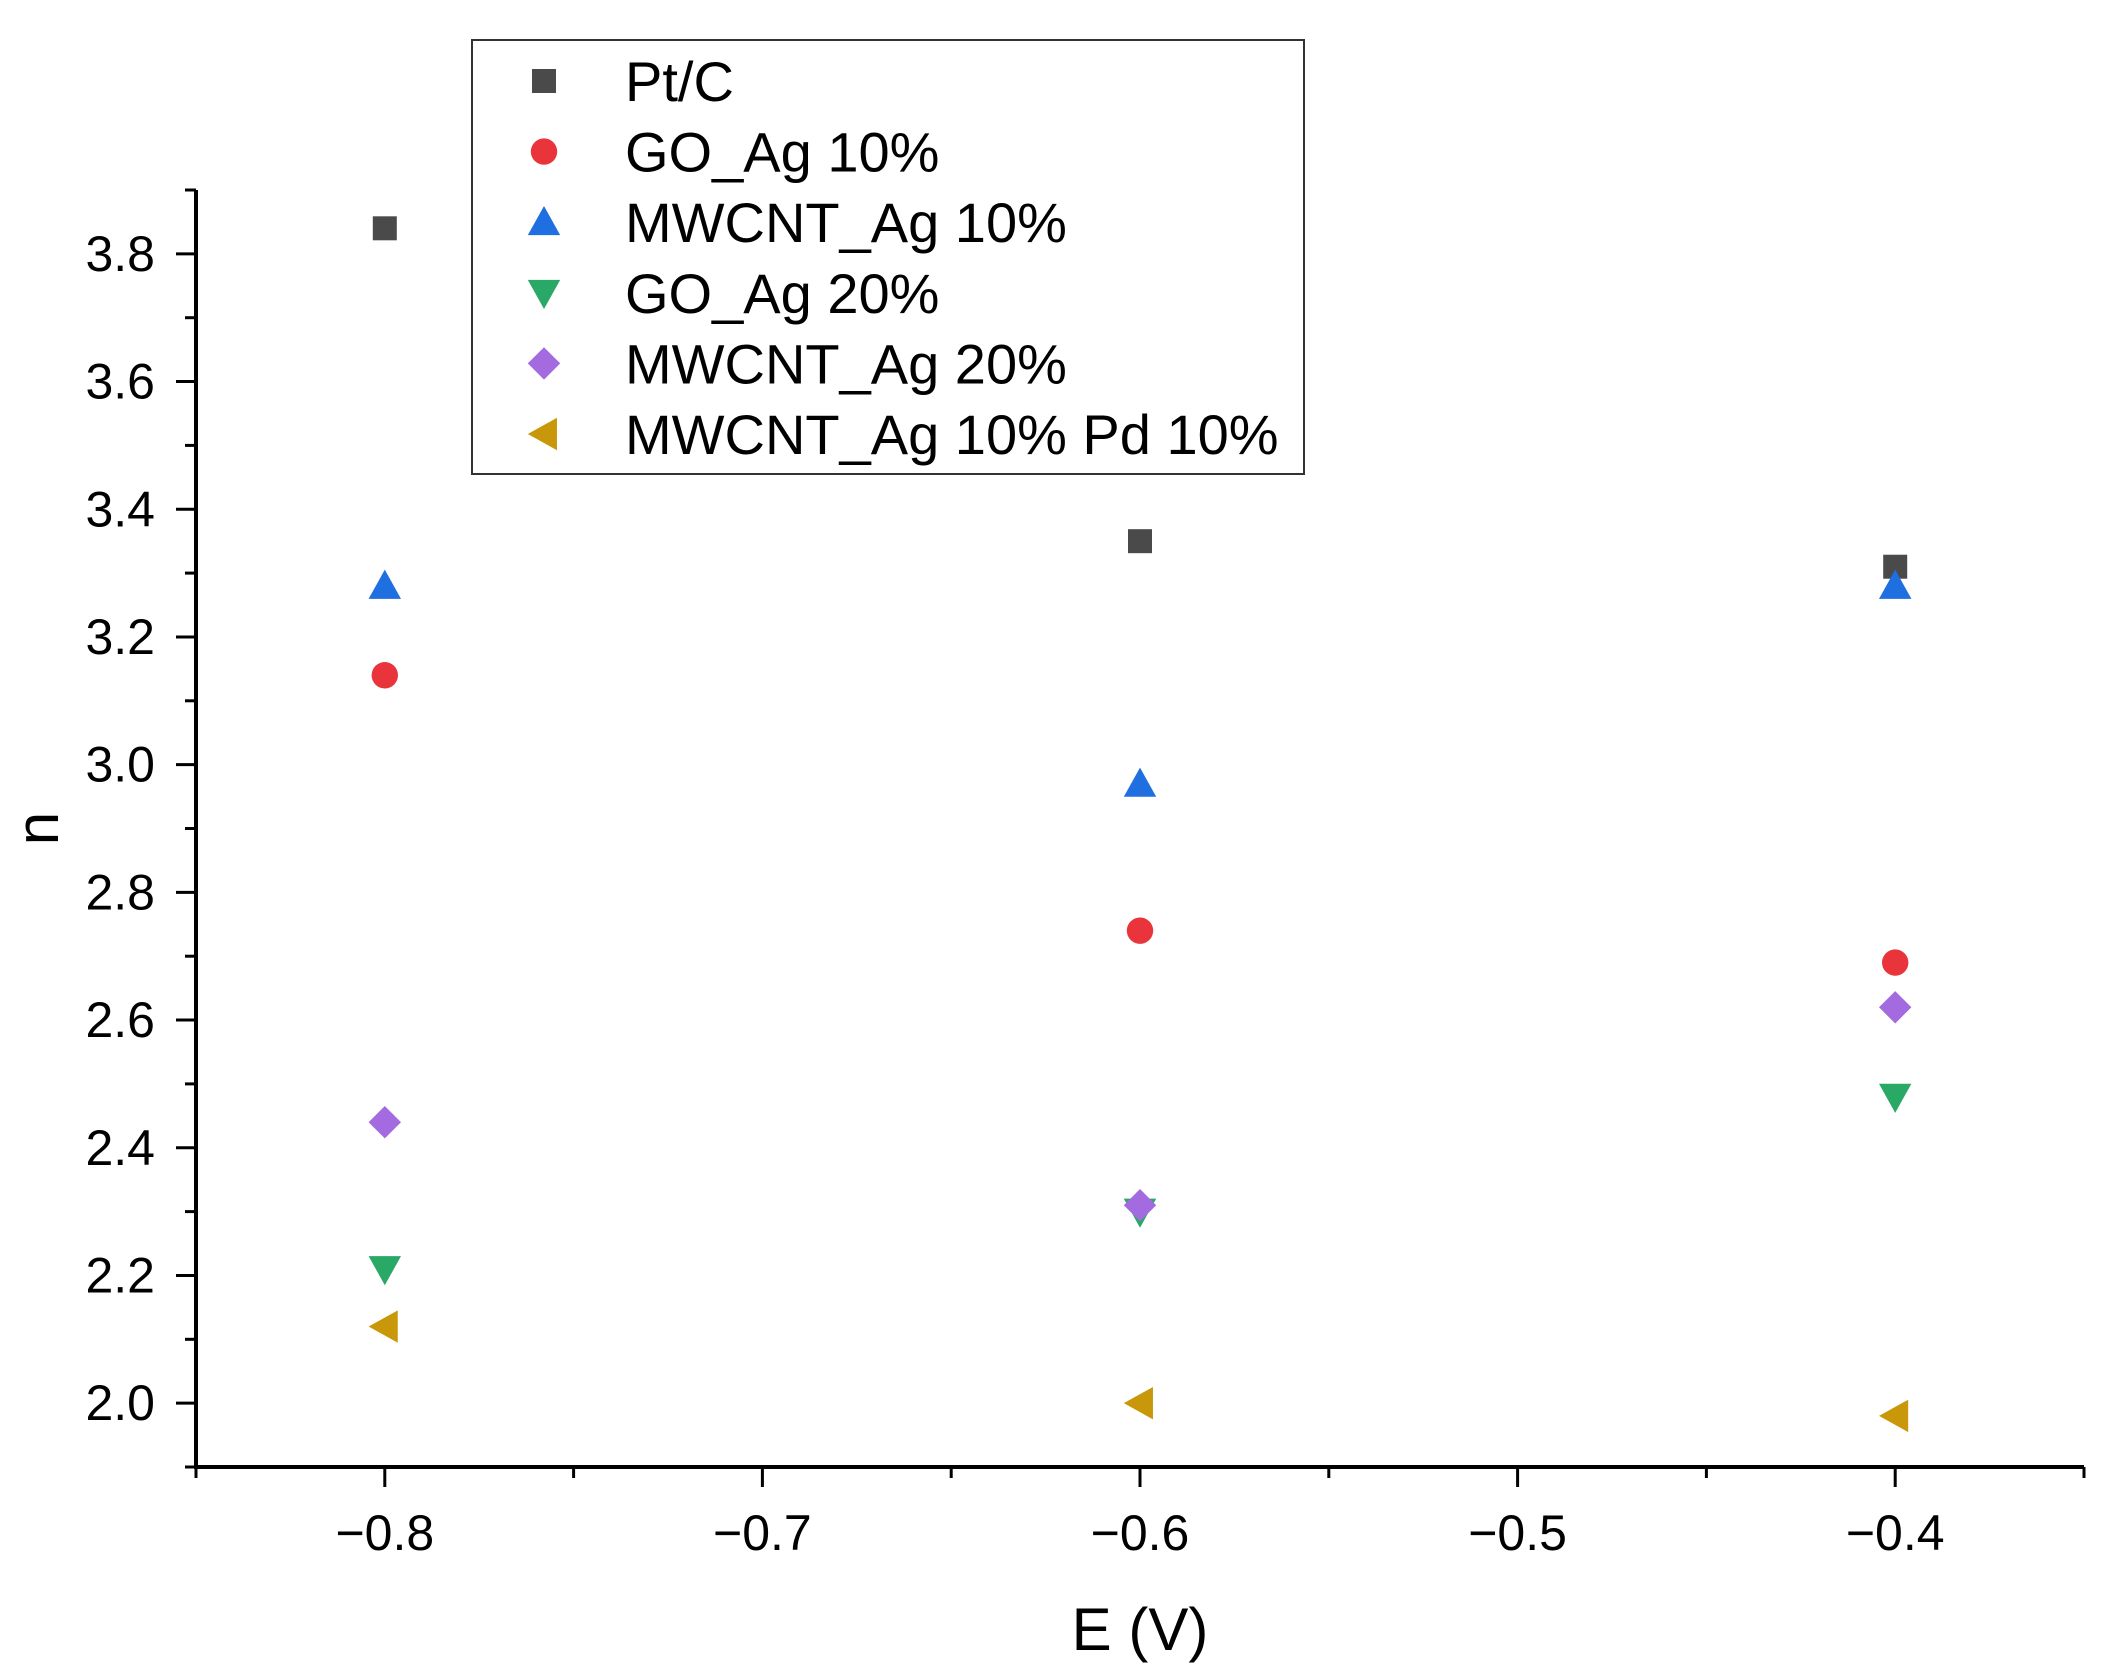 The height and width of the screenshot is (1679, 2106). I want to click on y-tick-label: 3.8, so click(120, 254).